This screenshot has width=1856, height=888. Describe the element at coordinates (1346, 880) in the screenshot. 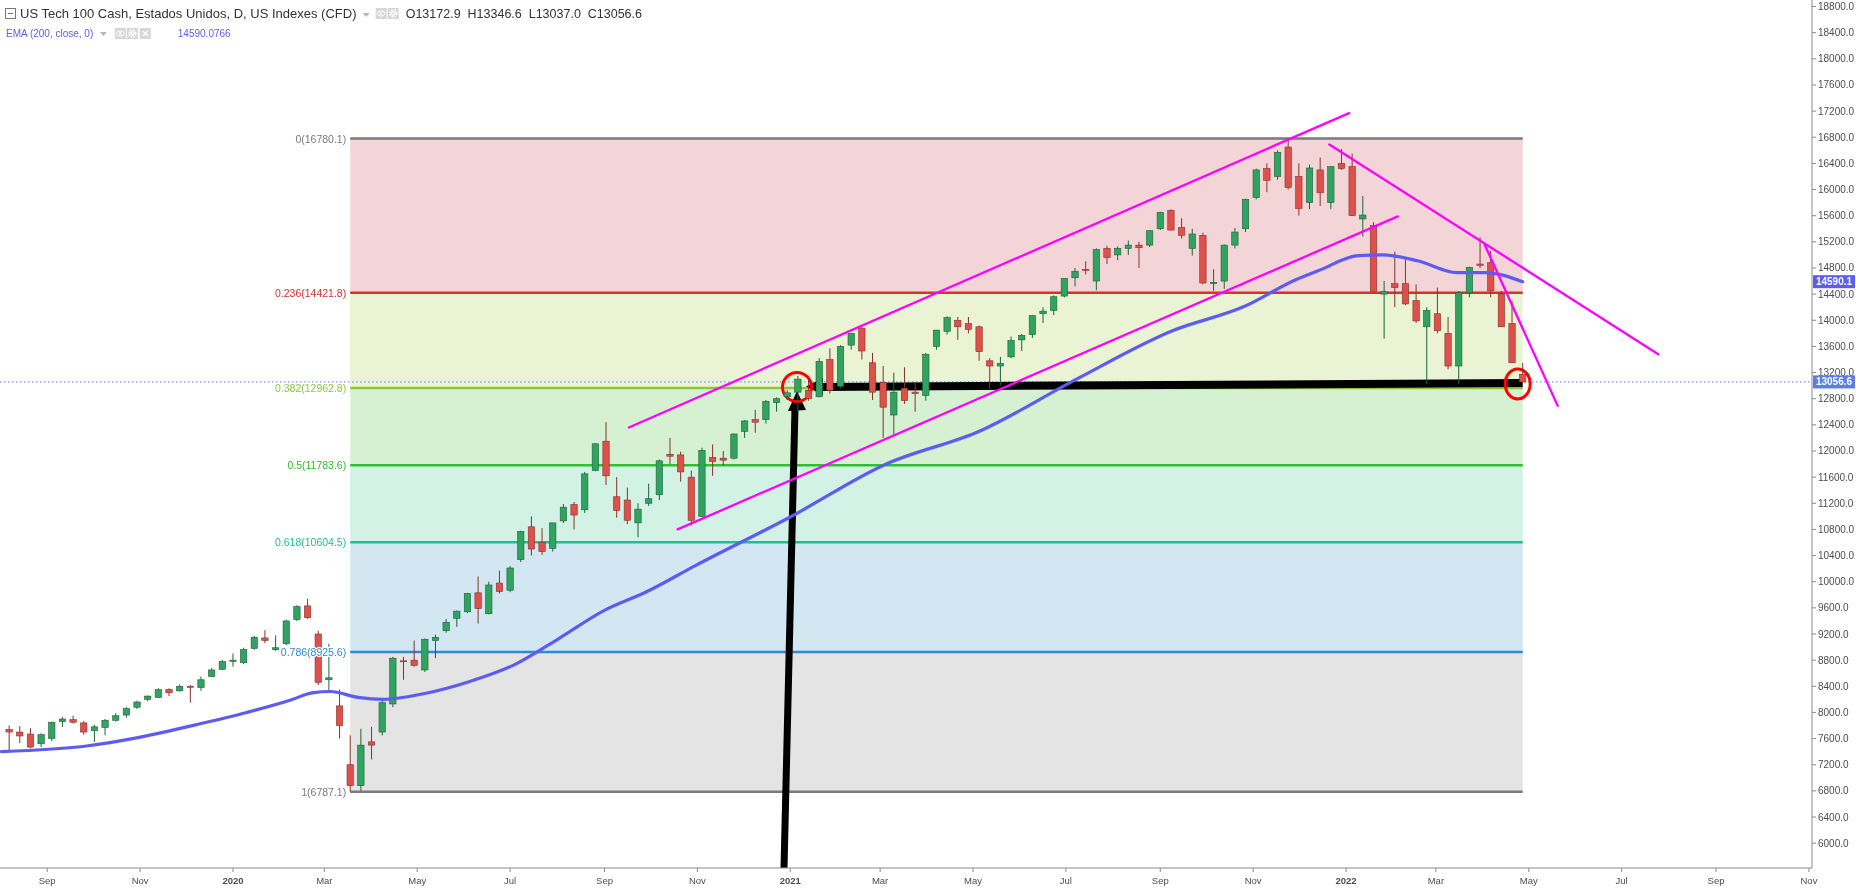

I see `x-tick-label: 2022` at that location.